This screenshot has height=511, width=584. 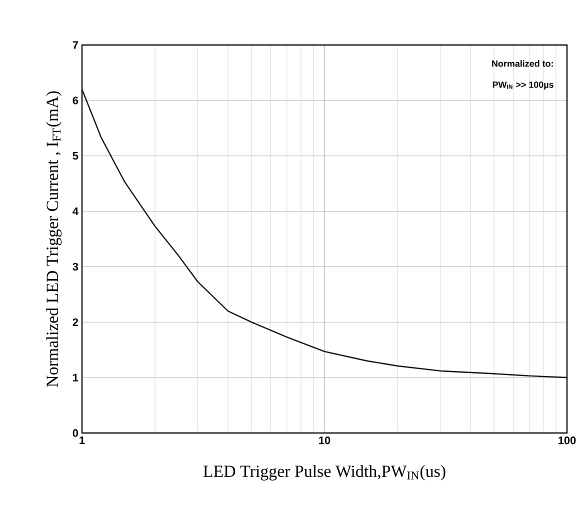 I want to click on y-axis-title: Normalized LED Trigger Current , I$_{FT}$(mA), so click(x=54, y=239).